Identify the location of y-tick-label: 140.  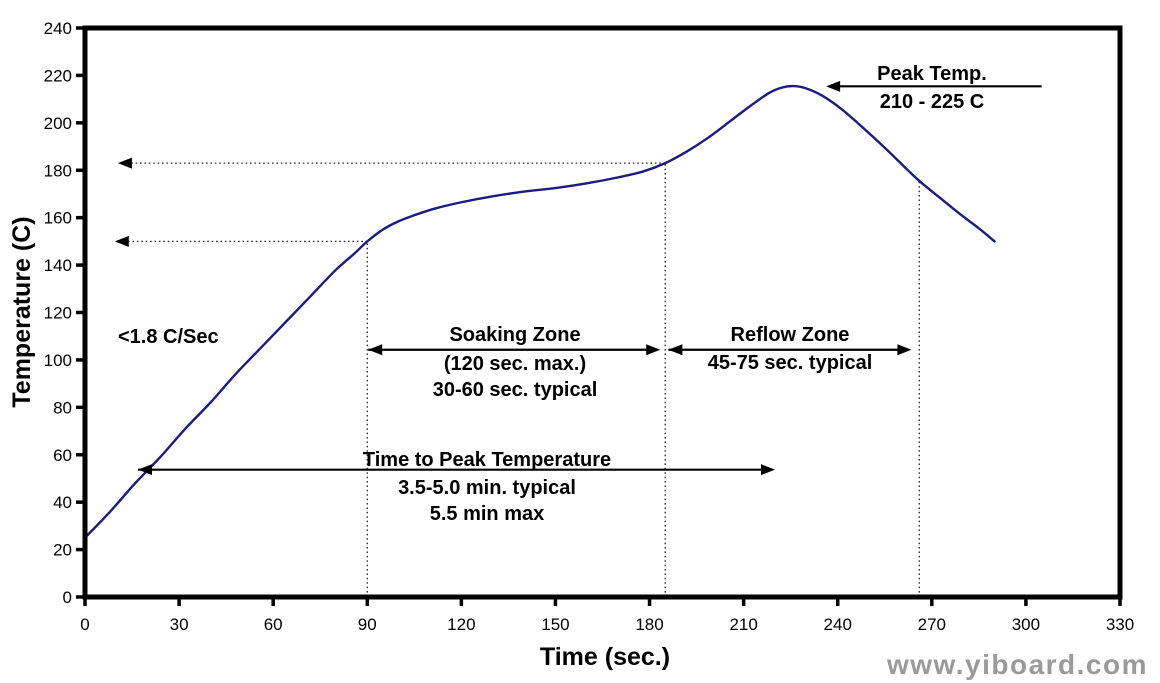
(58, 265).